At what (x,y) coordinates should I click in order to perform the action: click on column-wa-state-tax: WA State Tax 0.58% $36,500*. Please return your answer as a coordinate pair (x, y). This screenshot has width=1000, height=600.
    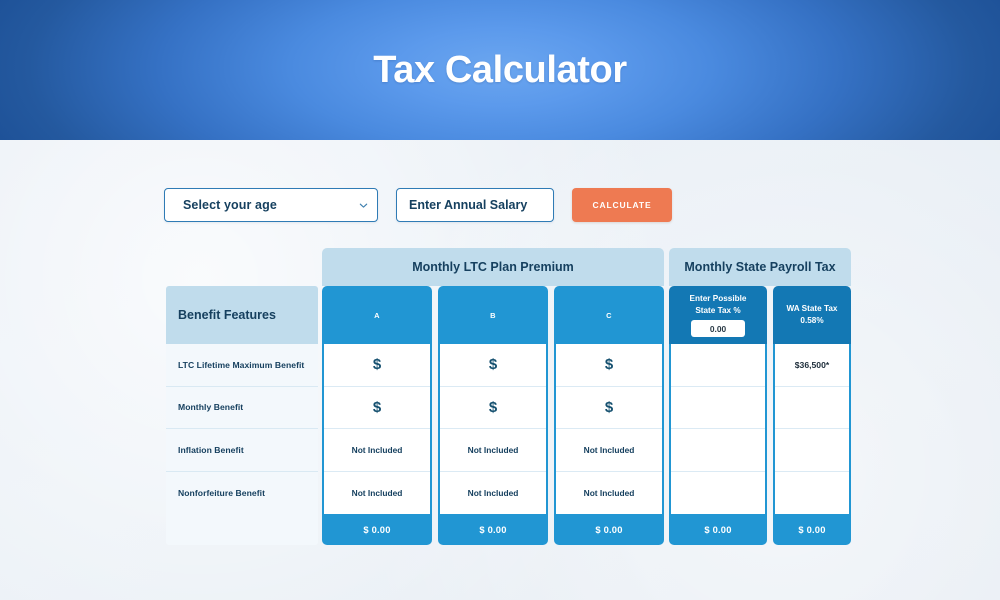
    Looking at the image, I should click on (812, 415).